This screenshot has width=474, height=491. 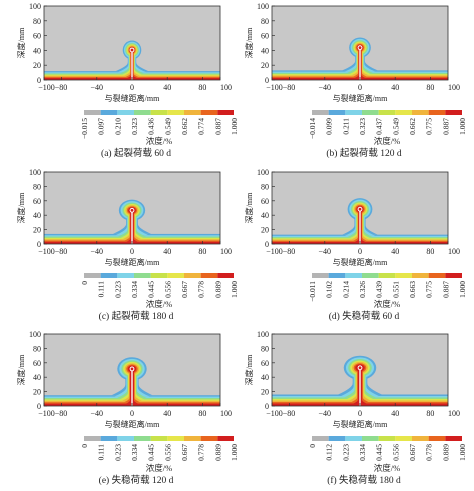 What do you see at coordinates (364, 316) in the screenshot?
I see `panel-caption: (d) 失稳荷载 60 d` at bounding box center [364, 316].